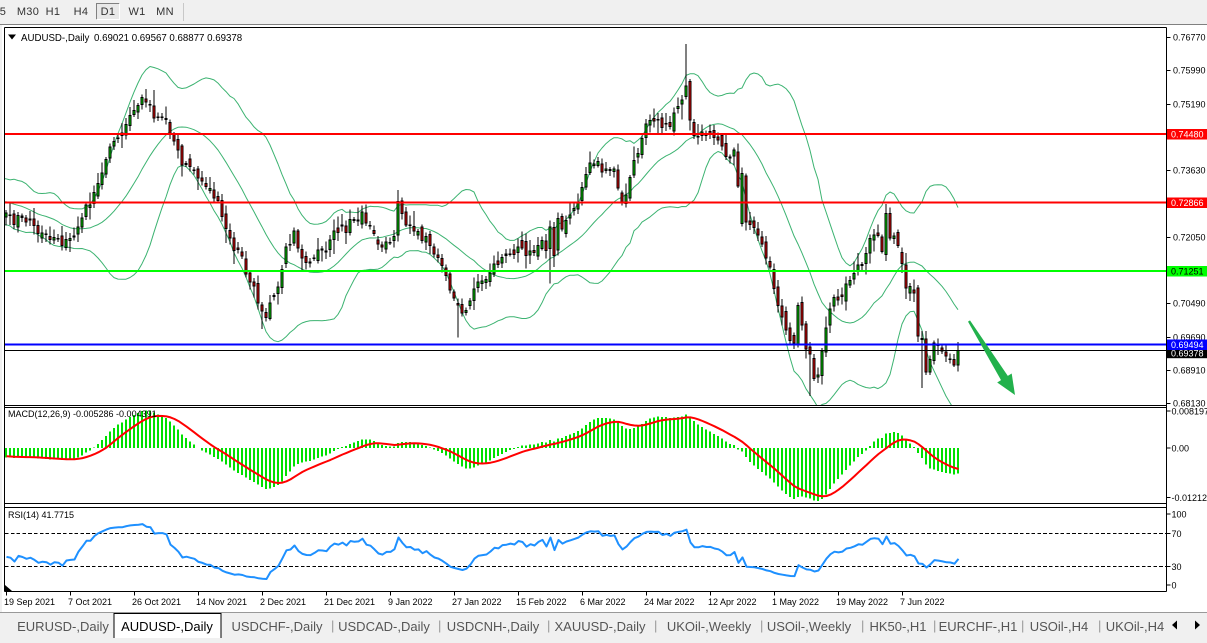 This screenshot has height=643, width=1207. Describe the element at coordinates (221, 602) in the screenshot. I see `svg-text: 14 Nov 2021` at that location.